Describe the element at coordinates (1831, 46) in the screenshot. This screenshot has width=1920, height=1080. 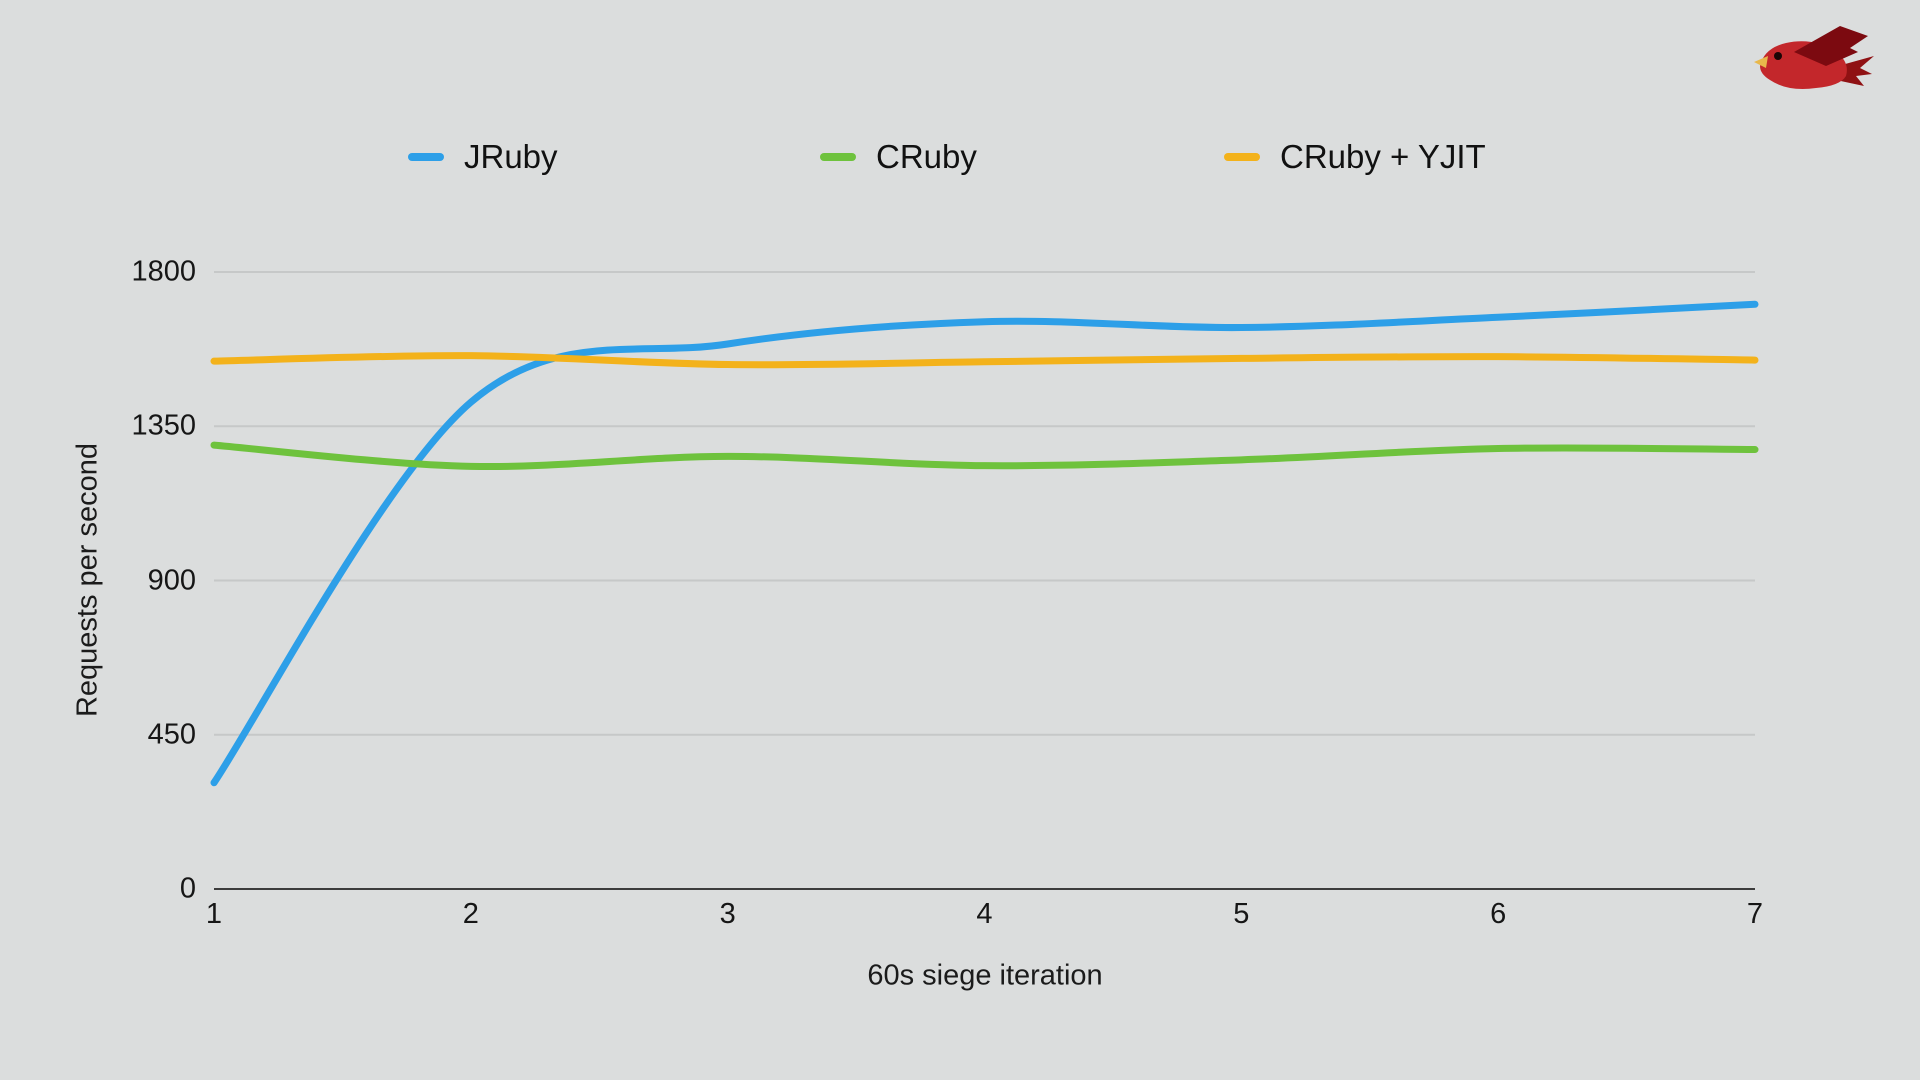
I see `bird-wing` at that location.